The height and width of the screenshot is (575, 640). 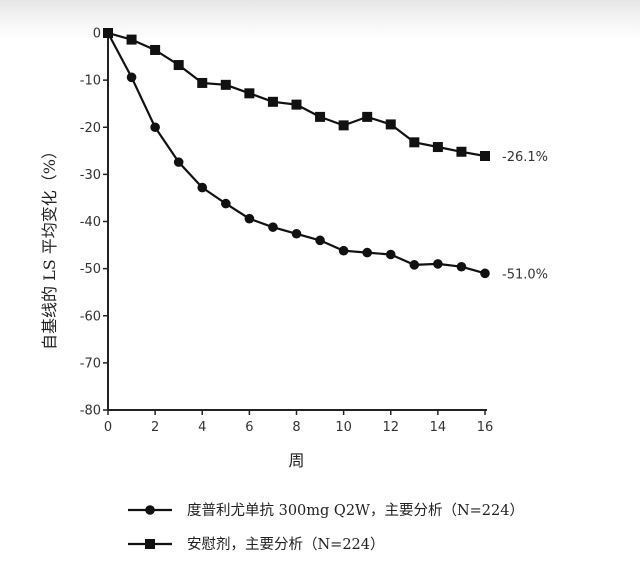 What do you see at coordinates (485, 427) in the screenshot?
I see `x-tick-label: 16` at bounding box center [485, 427].